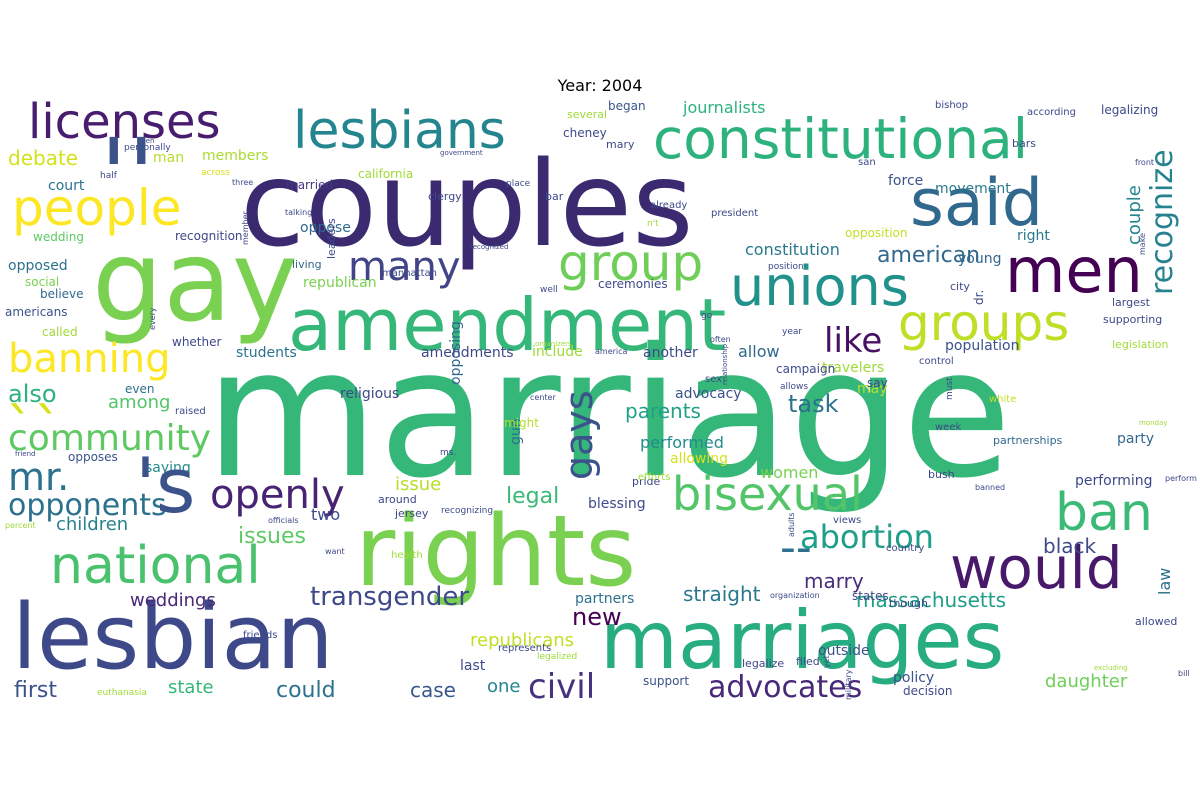 The width and height of the screenshot is (1200, 800). What do you see at coordinates (1131, 302) in the screenshot?
I see `word-largest: largest` at bounding box center [1131, 302].